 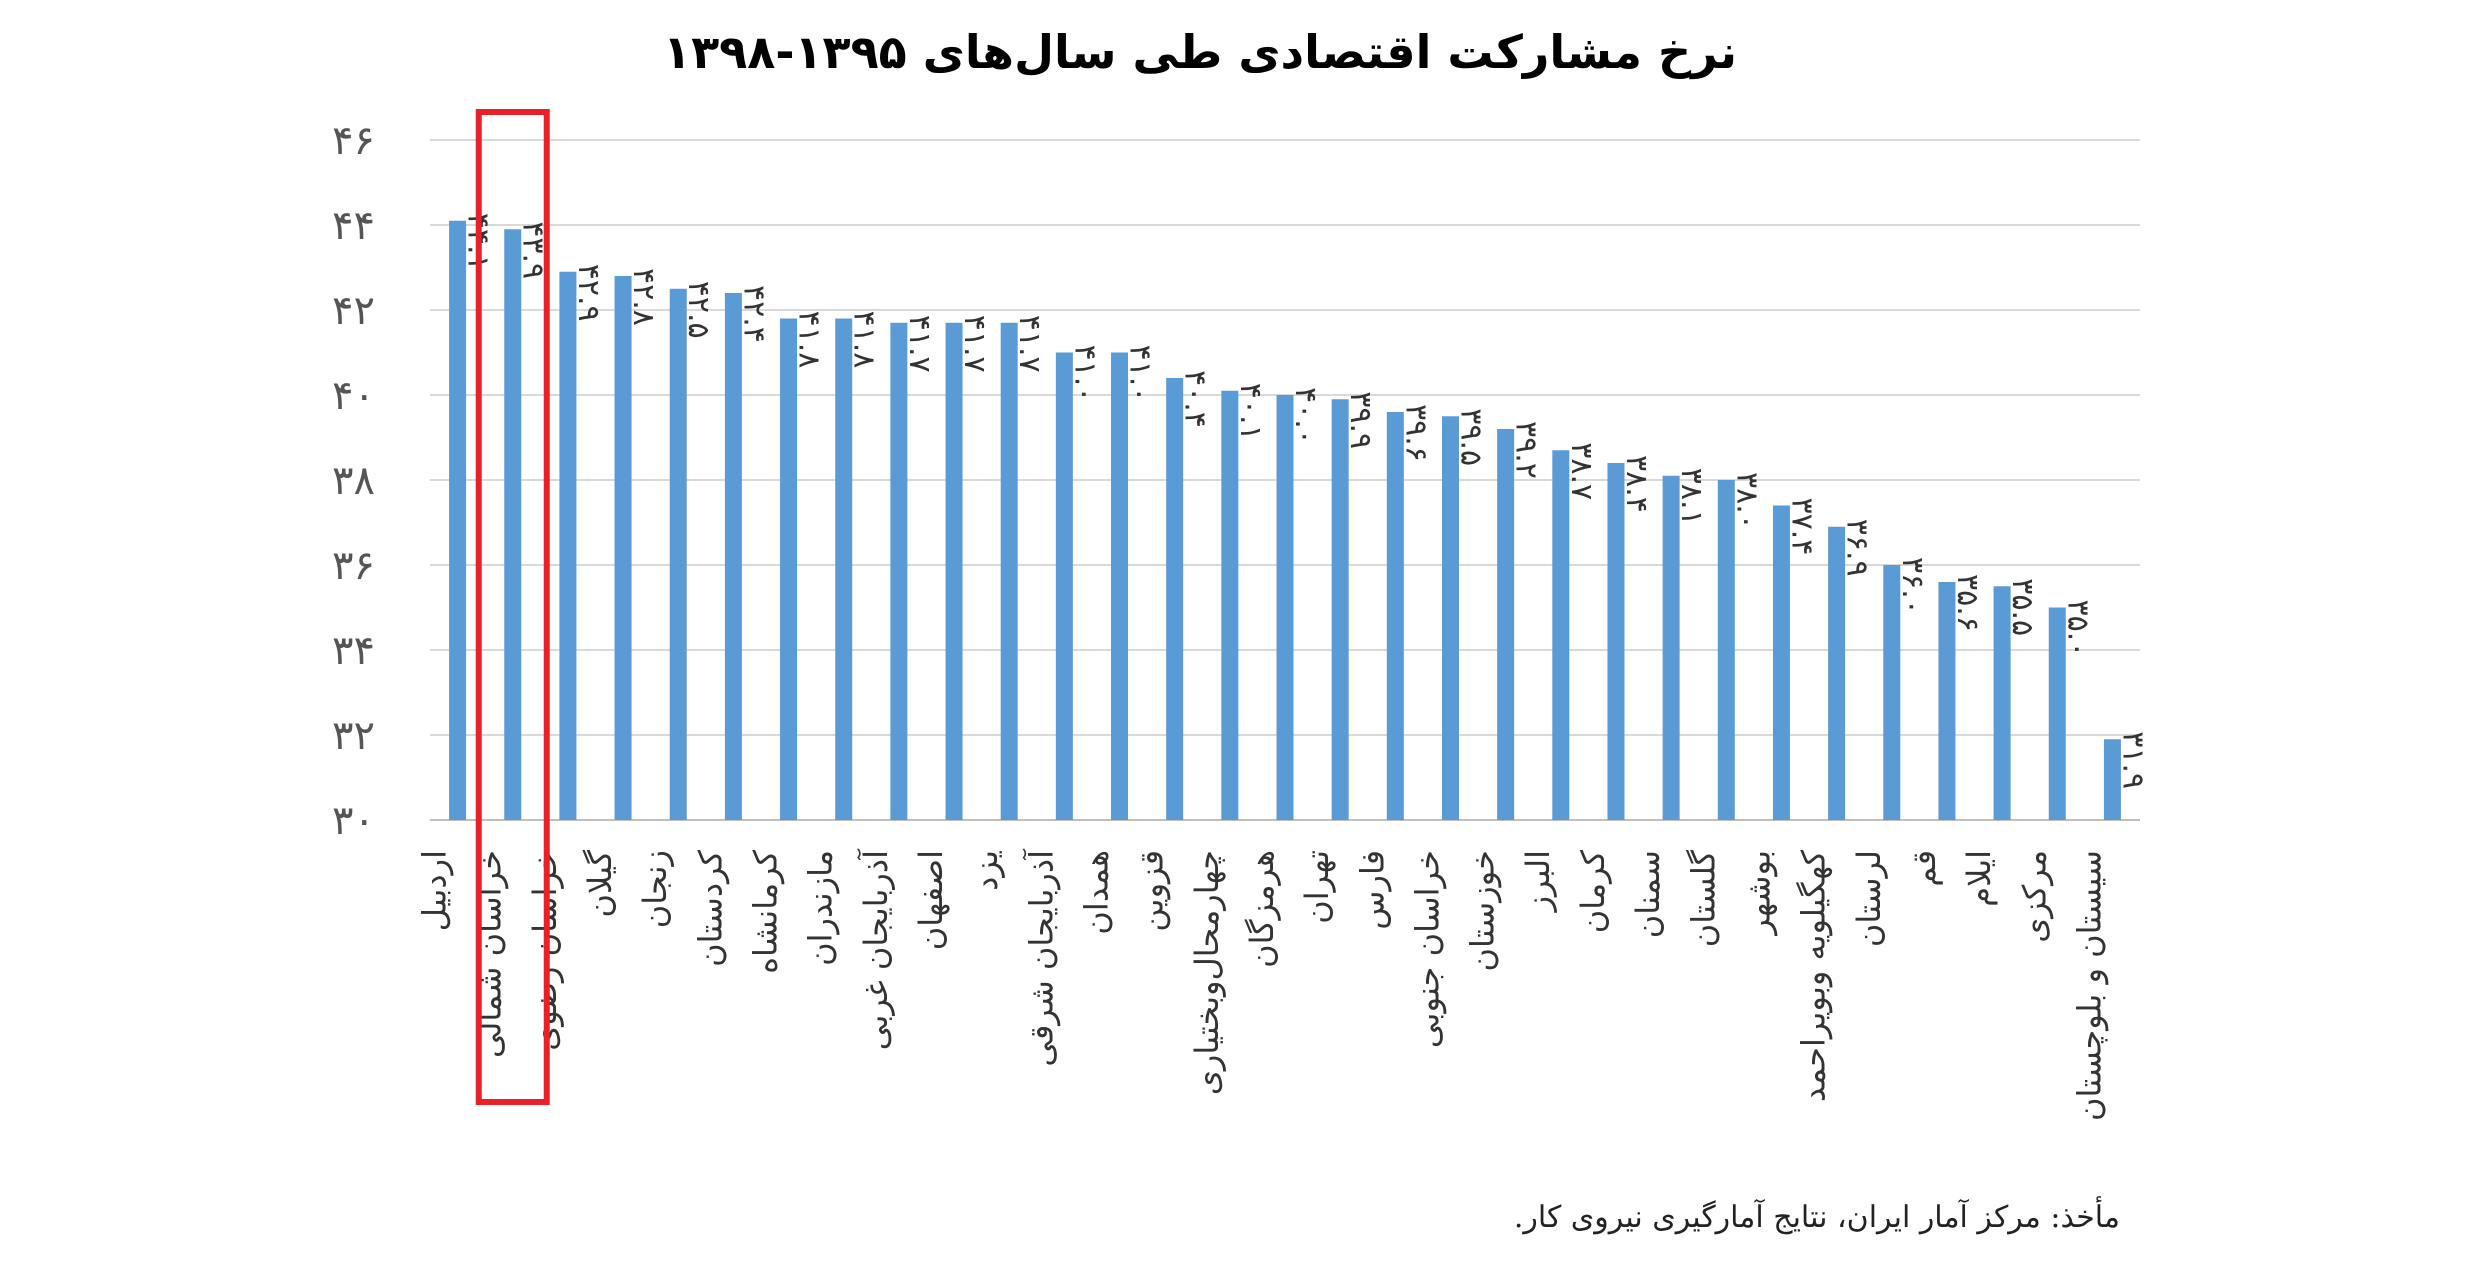 I want to click on data-label: ۴۲.۵, so click(x=698, y=310).